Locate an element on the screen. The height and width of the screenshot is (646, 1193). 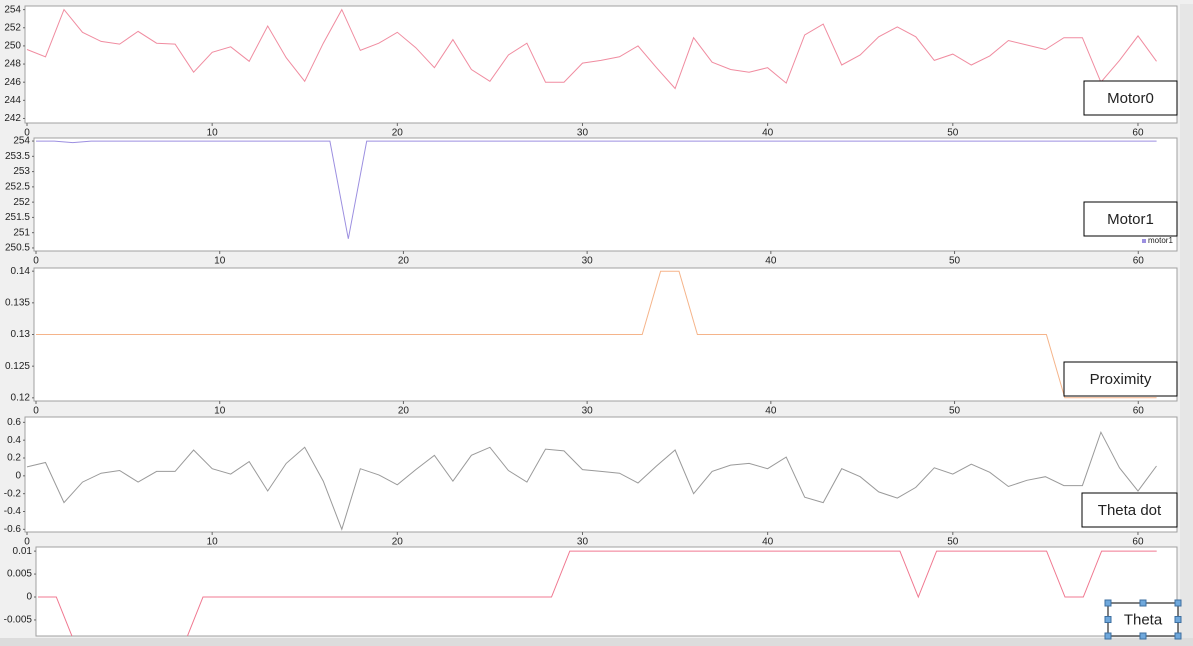
y-tick-label: 251.5 is located at coordinates (17, 217).